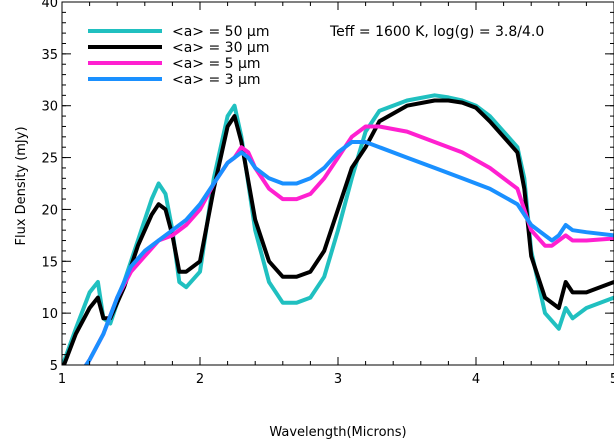  I want to click on x-tick-label: 1, so click(62, 379).